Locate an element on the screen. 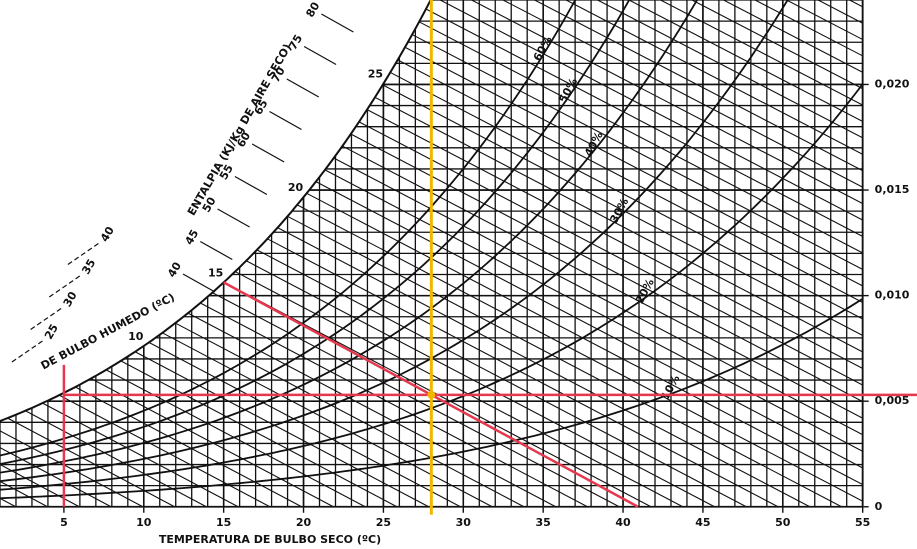 This screenshot has height=549, width=917. x-tick-label: 30 is located at coordinates (464, 522).